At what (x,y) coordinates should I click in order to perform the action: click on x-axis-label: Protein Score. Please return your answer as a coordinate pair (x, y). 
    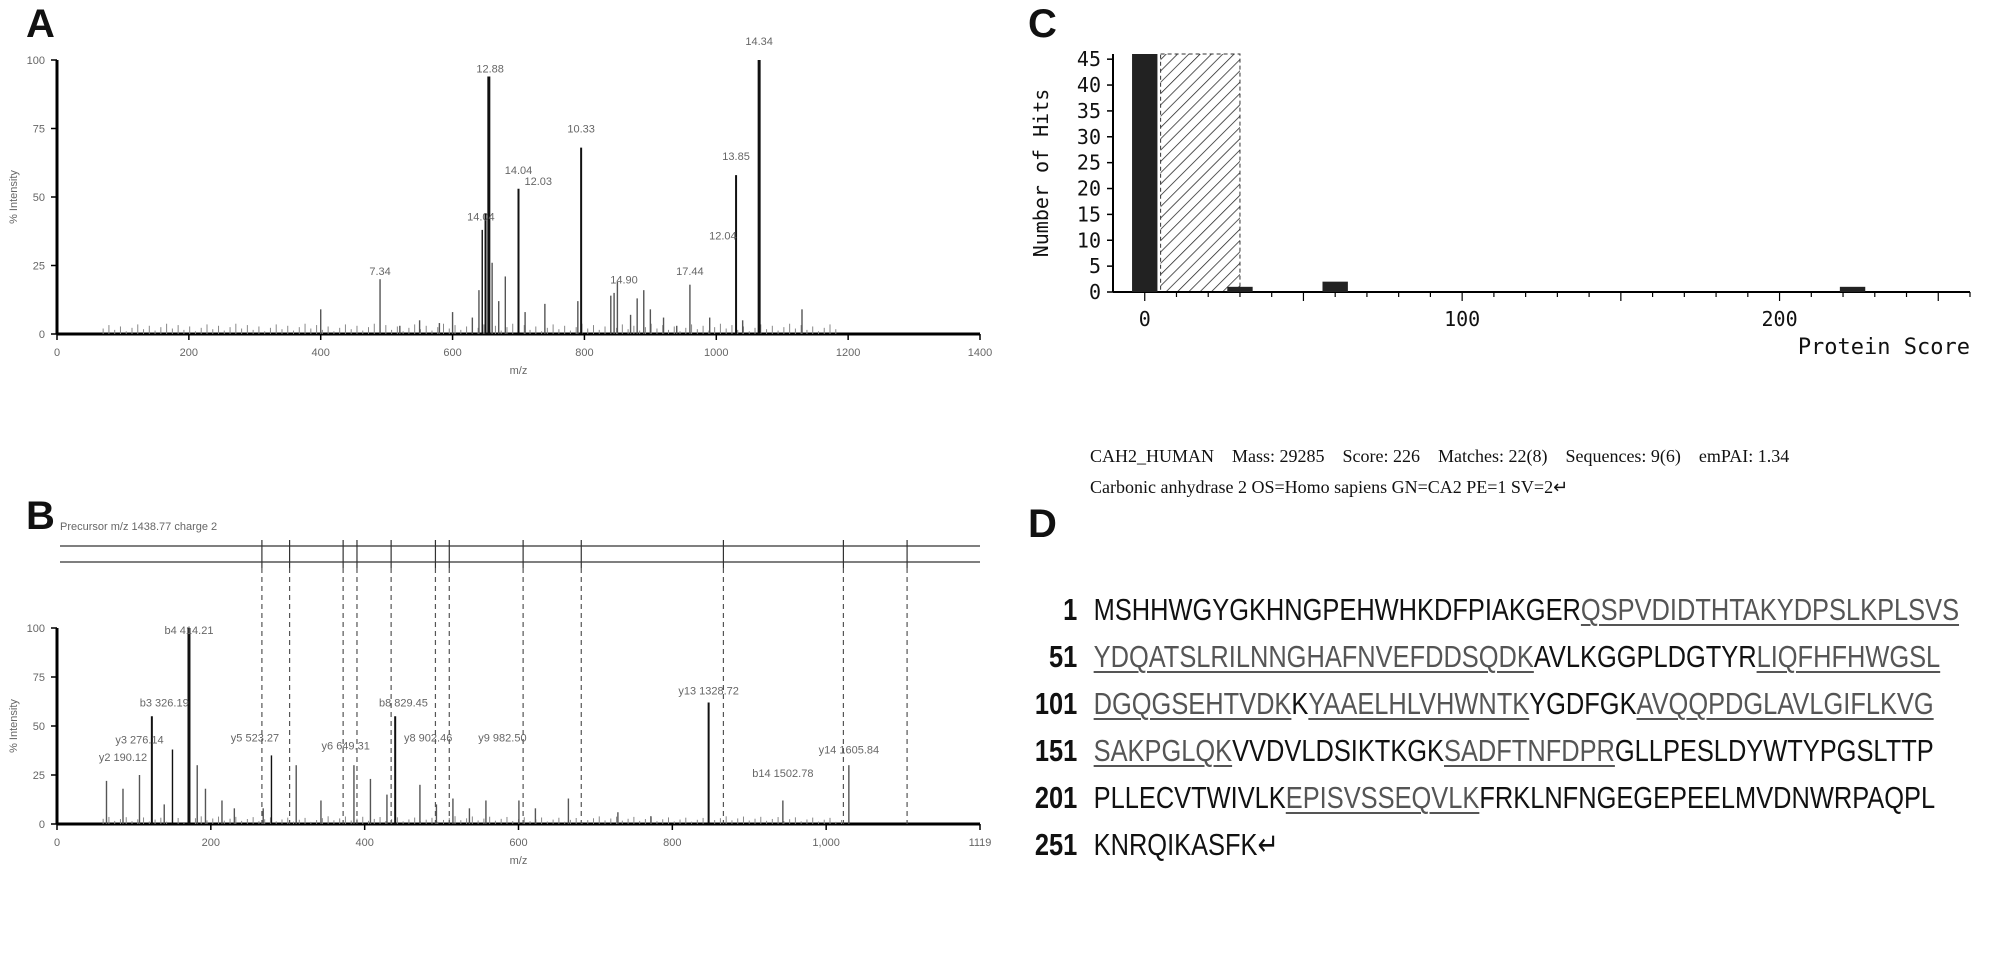
    Looking at the image, I should click on (1884, 347).